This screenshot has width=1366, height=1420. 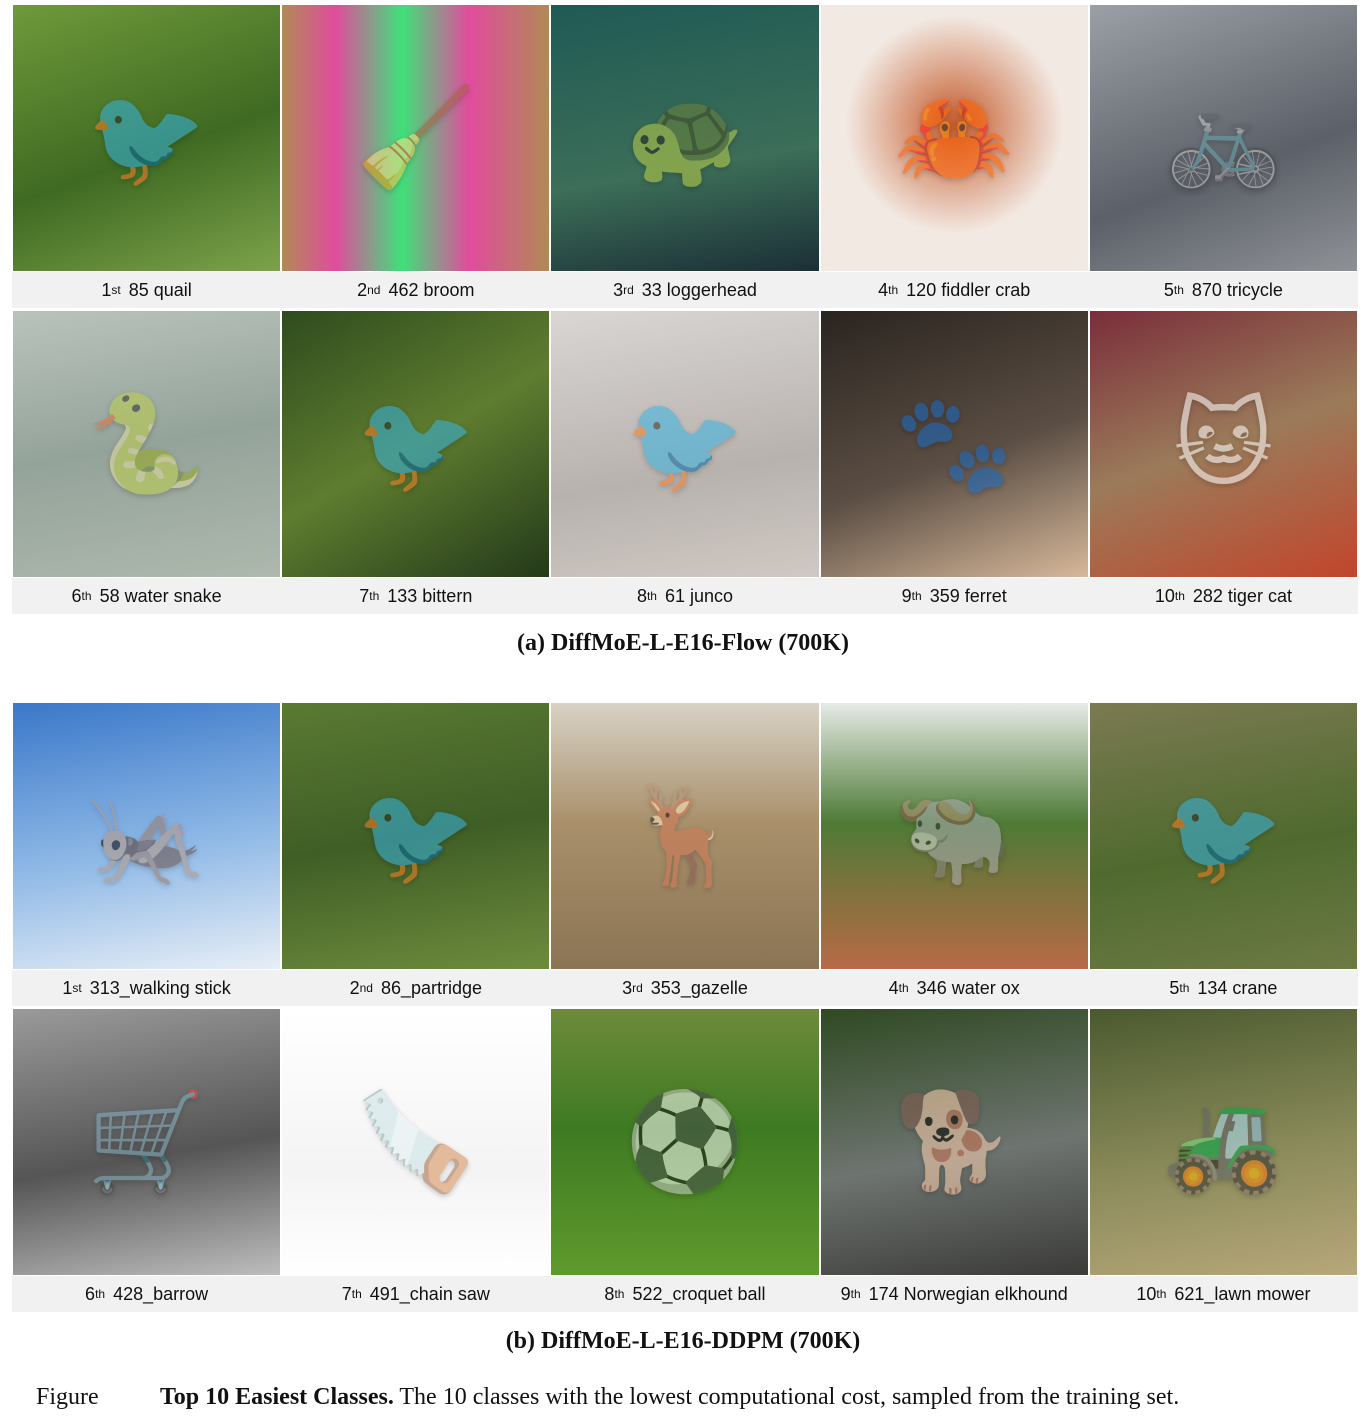 What do you see at coordinates (354, 987) in the screenshot?
I see `rank-number: 2` at bounding box center [354, 987].